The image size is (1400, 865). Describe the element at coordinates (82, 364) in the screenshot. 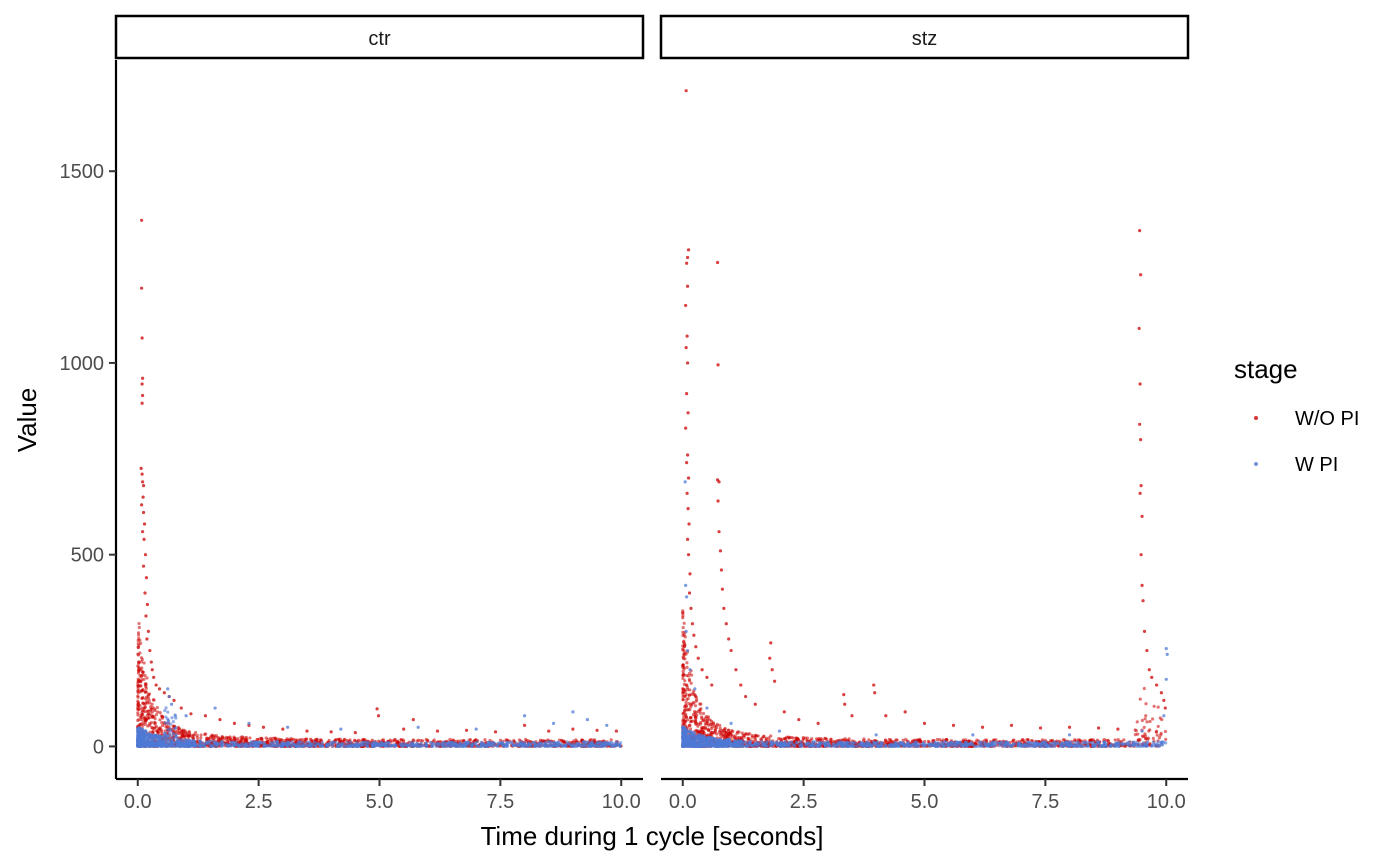

I see `y-tick-label: 1000` at that location.